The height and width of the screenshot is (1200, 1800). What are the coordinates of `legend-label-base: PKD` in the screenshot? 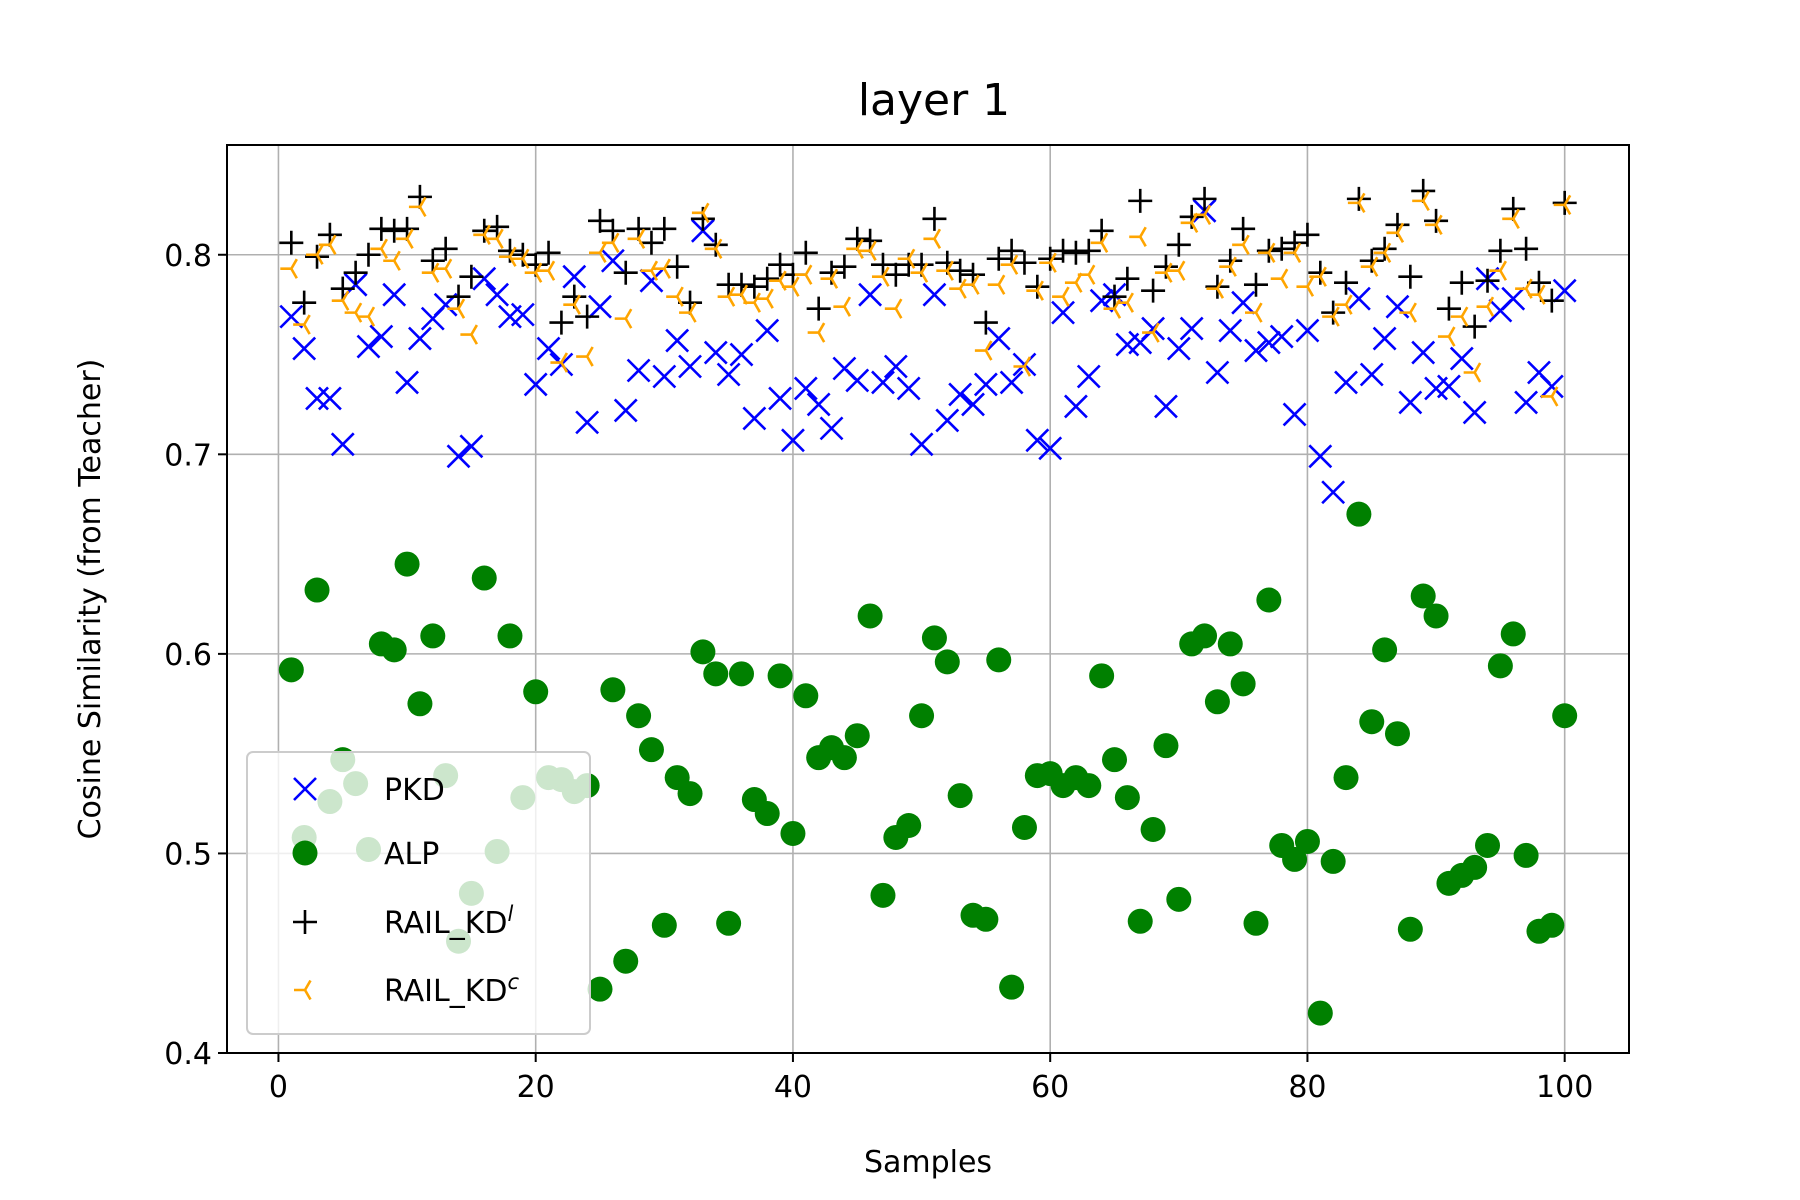 It's located at (414, 790).